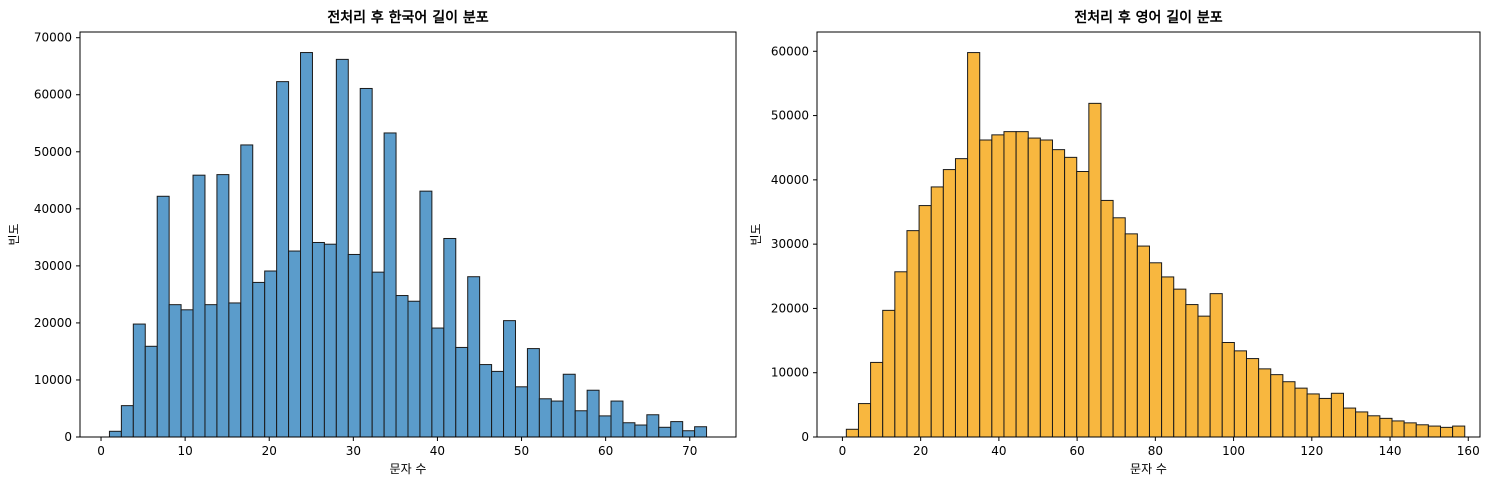 This screenshot has height=490, width=1489. I want to click on ko-y-tick-label: 10000, so click(53, 380).